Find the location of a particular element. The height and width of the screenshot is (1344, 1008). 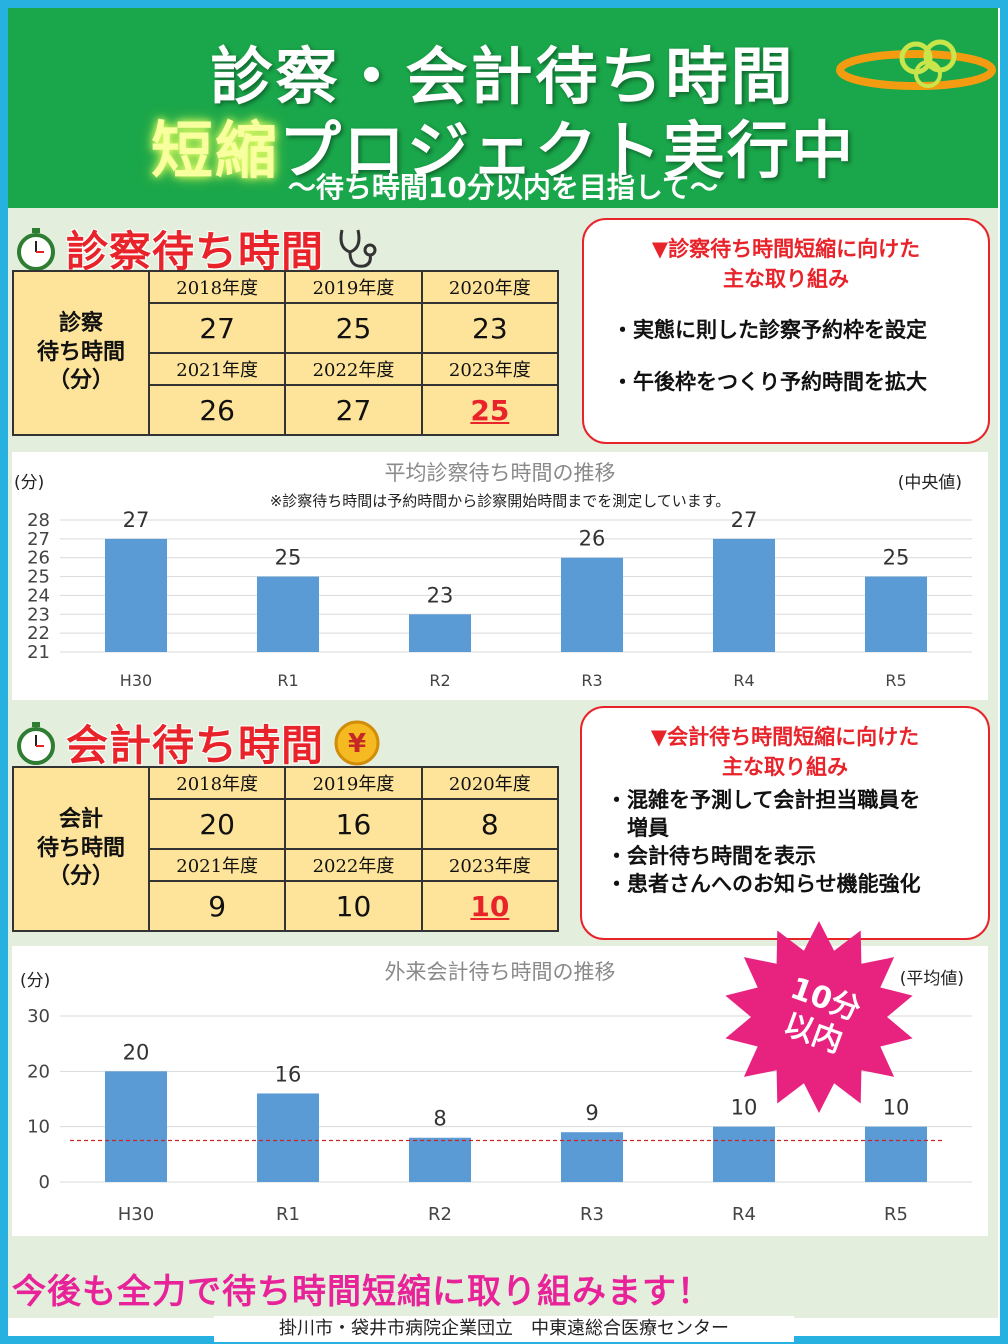

bar-value-label: 26 is located at coordinates (592, 539).